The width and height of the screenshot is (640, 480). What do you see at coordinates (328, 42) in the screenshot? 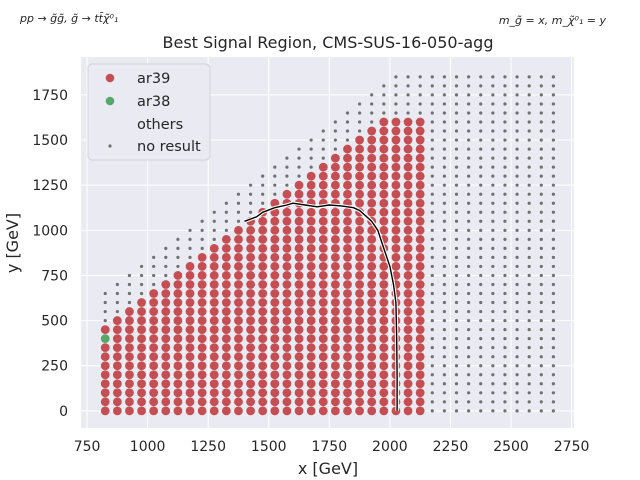
I see `chart-title: Best Signal Region, CMS-SUS-16-050-agg` at bounding box center [328, 42].